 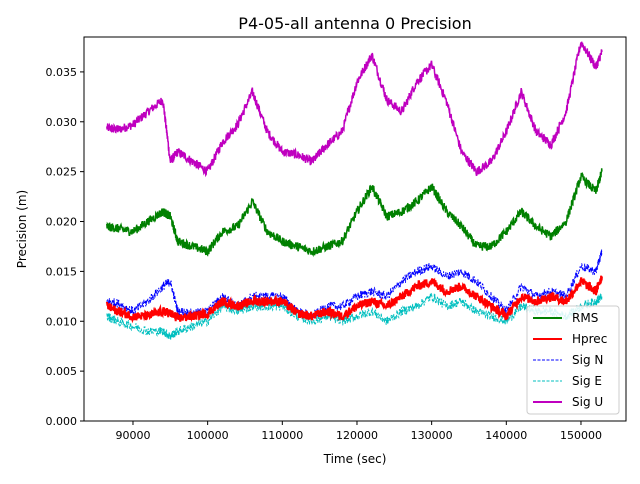 What do you see at coordinates (282, 435) in the screenshot?
I see `x-tick-label: 110000` at bounding box center [282, 435].